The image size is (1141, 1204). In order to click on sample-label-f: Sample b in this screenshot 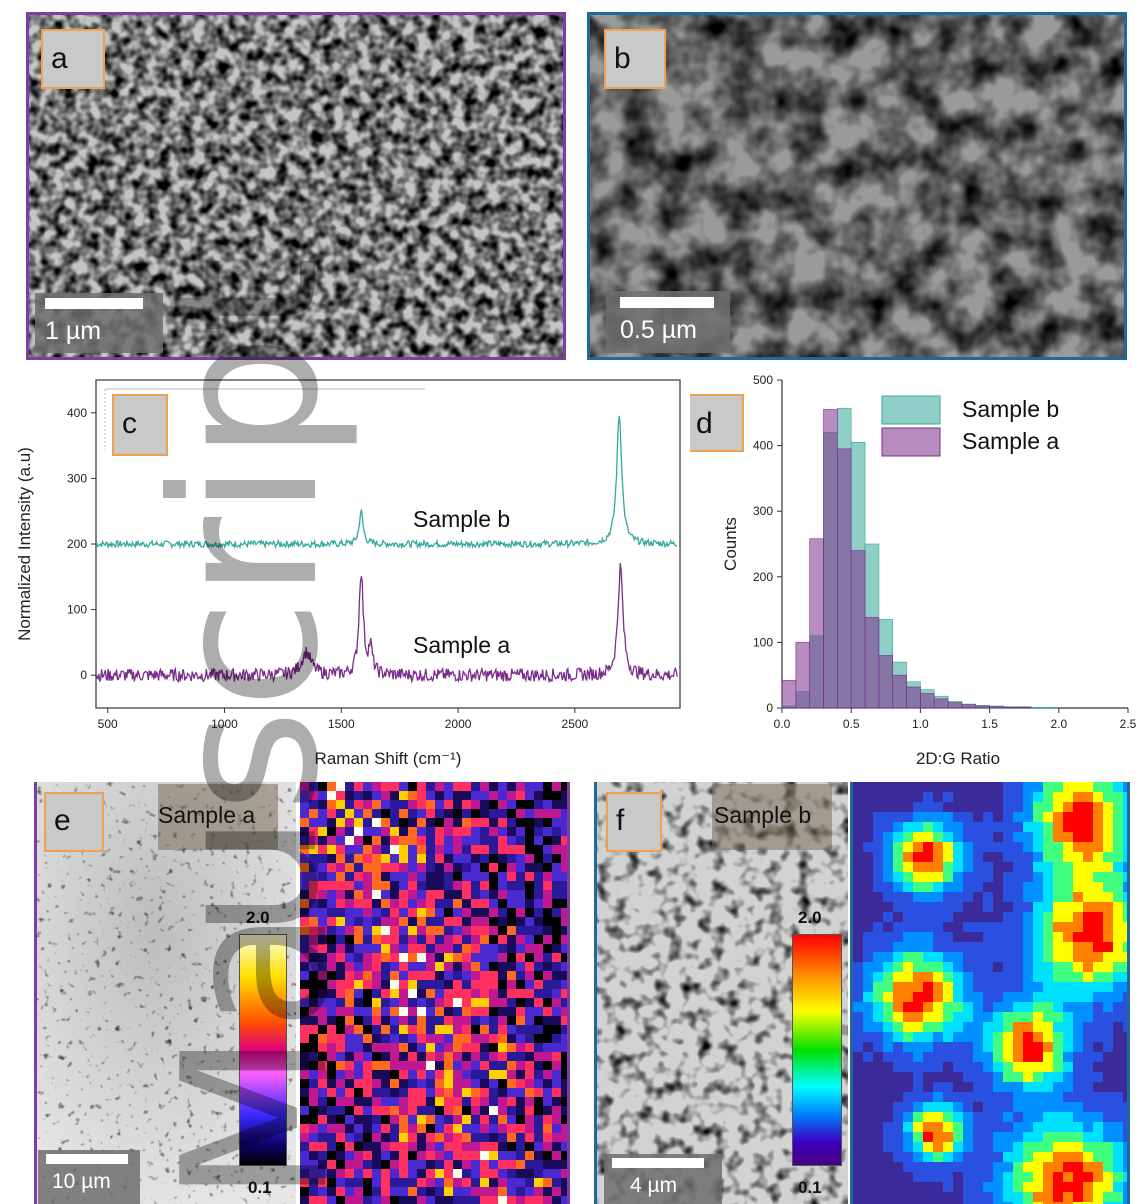, I will do `click(763, 815)`.